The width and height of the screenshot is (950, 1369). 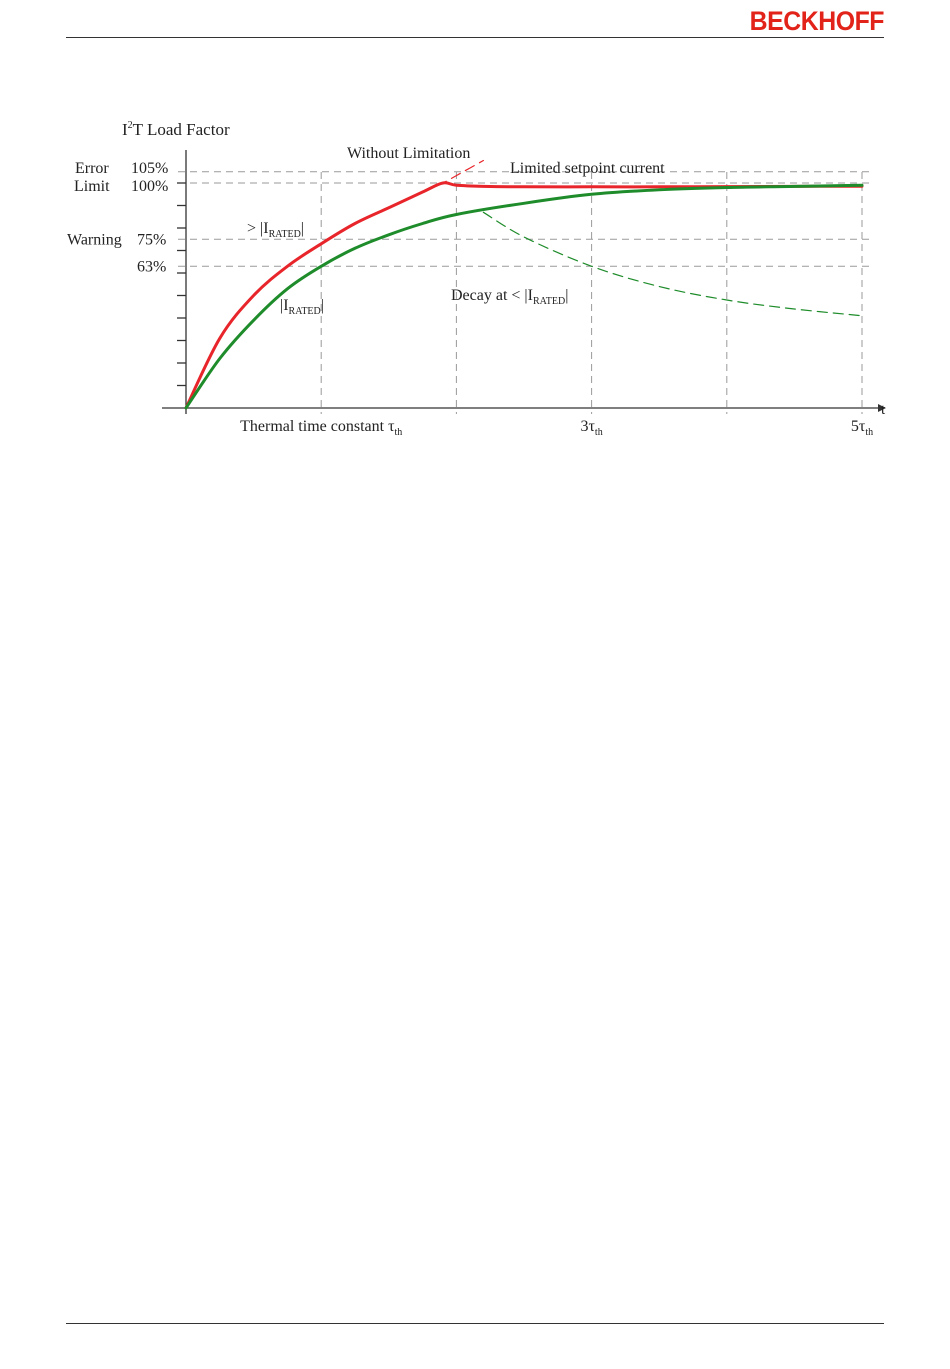 What do you see at coordinates (92, 186) in the screenshot?
I see `y-level-name-100: Limit` at bounding box center [92, 186].